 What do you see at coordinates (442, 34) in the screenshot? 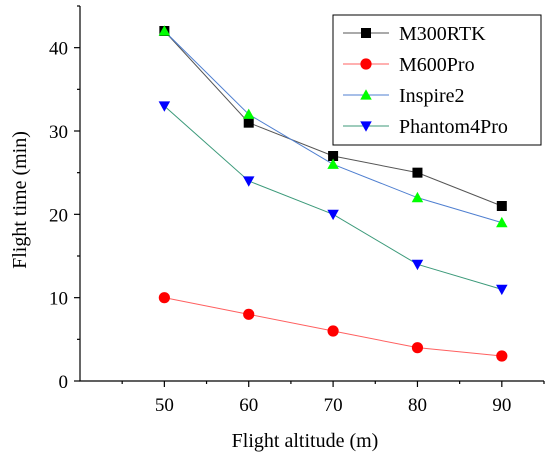
I see `legend-label: M300RTK` at bounding box center [442, 34].